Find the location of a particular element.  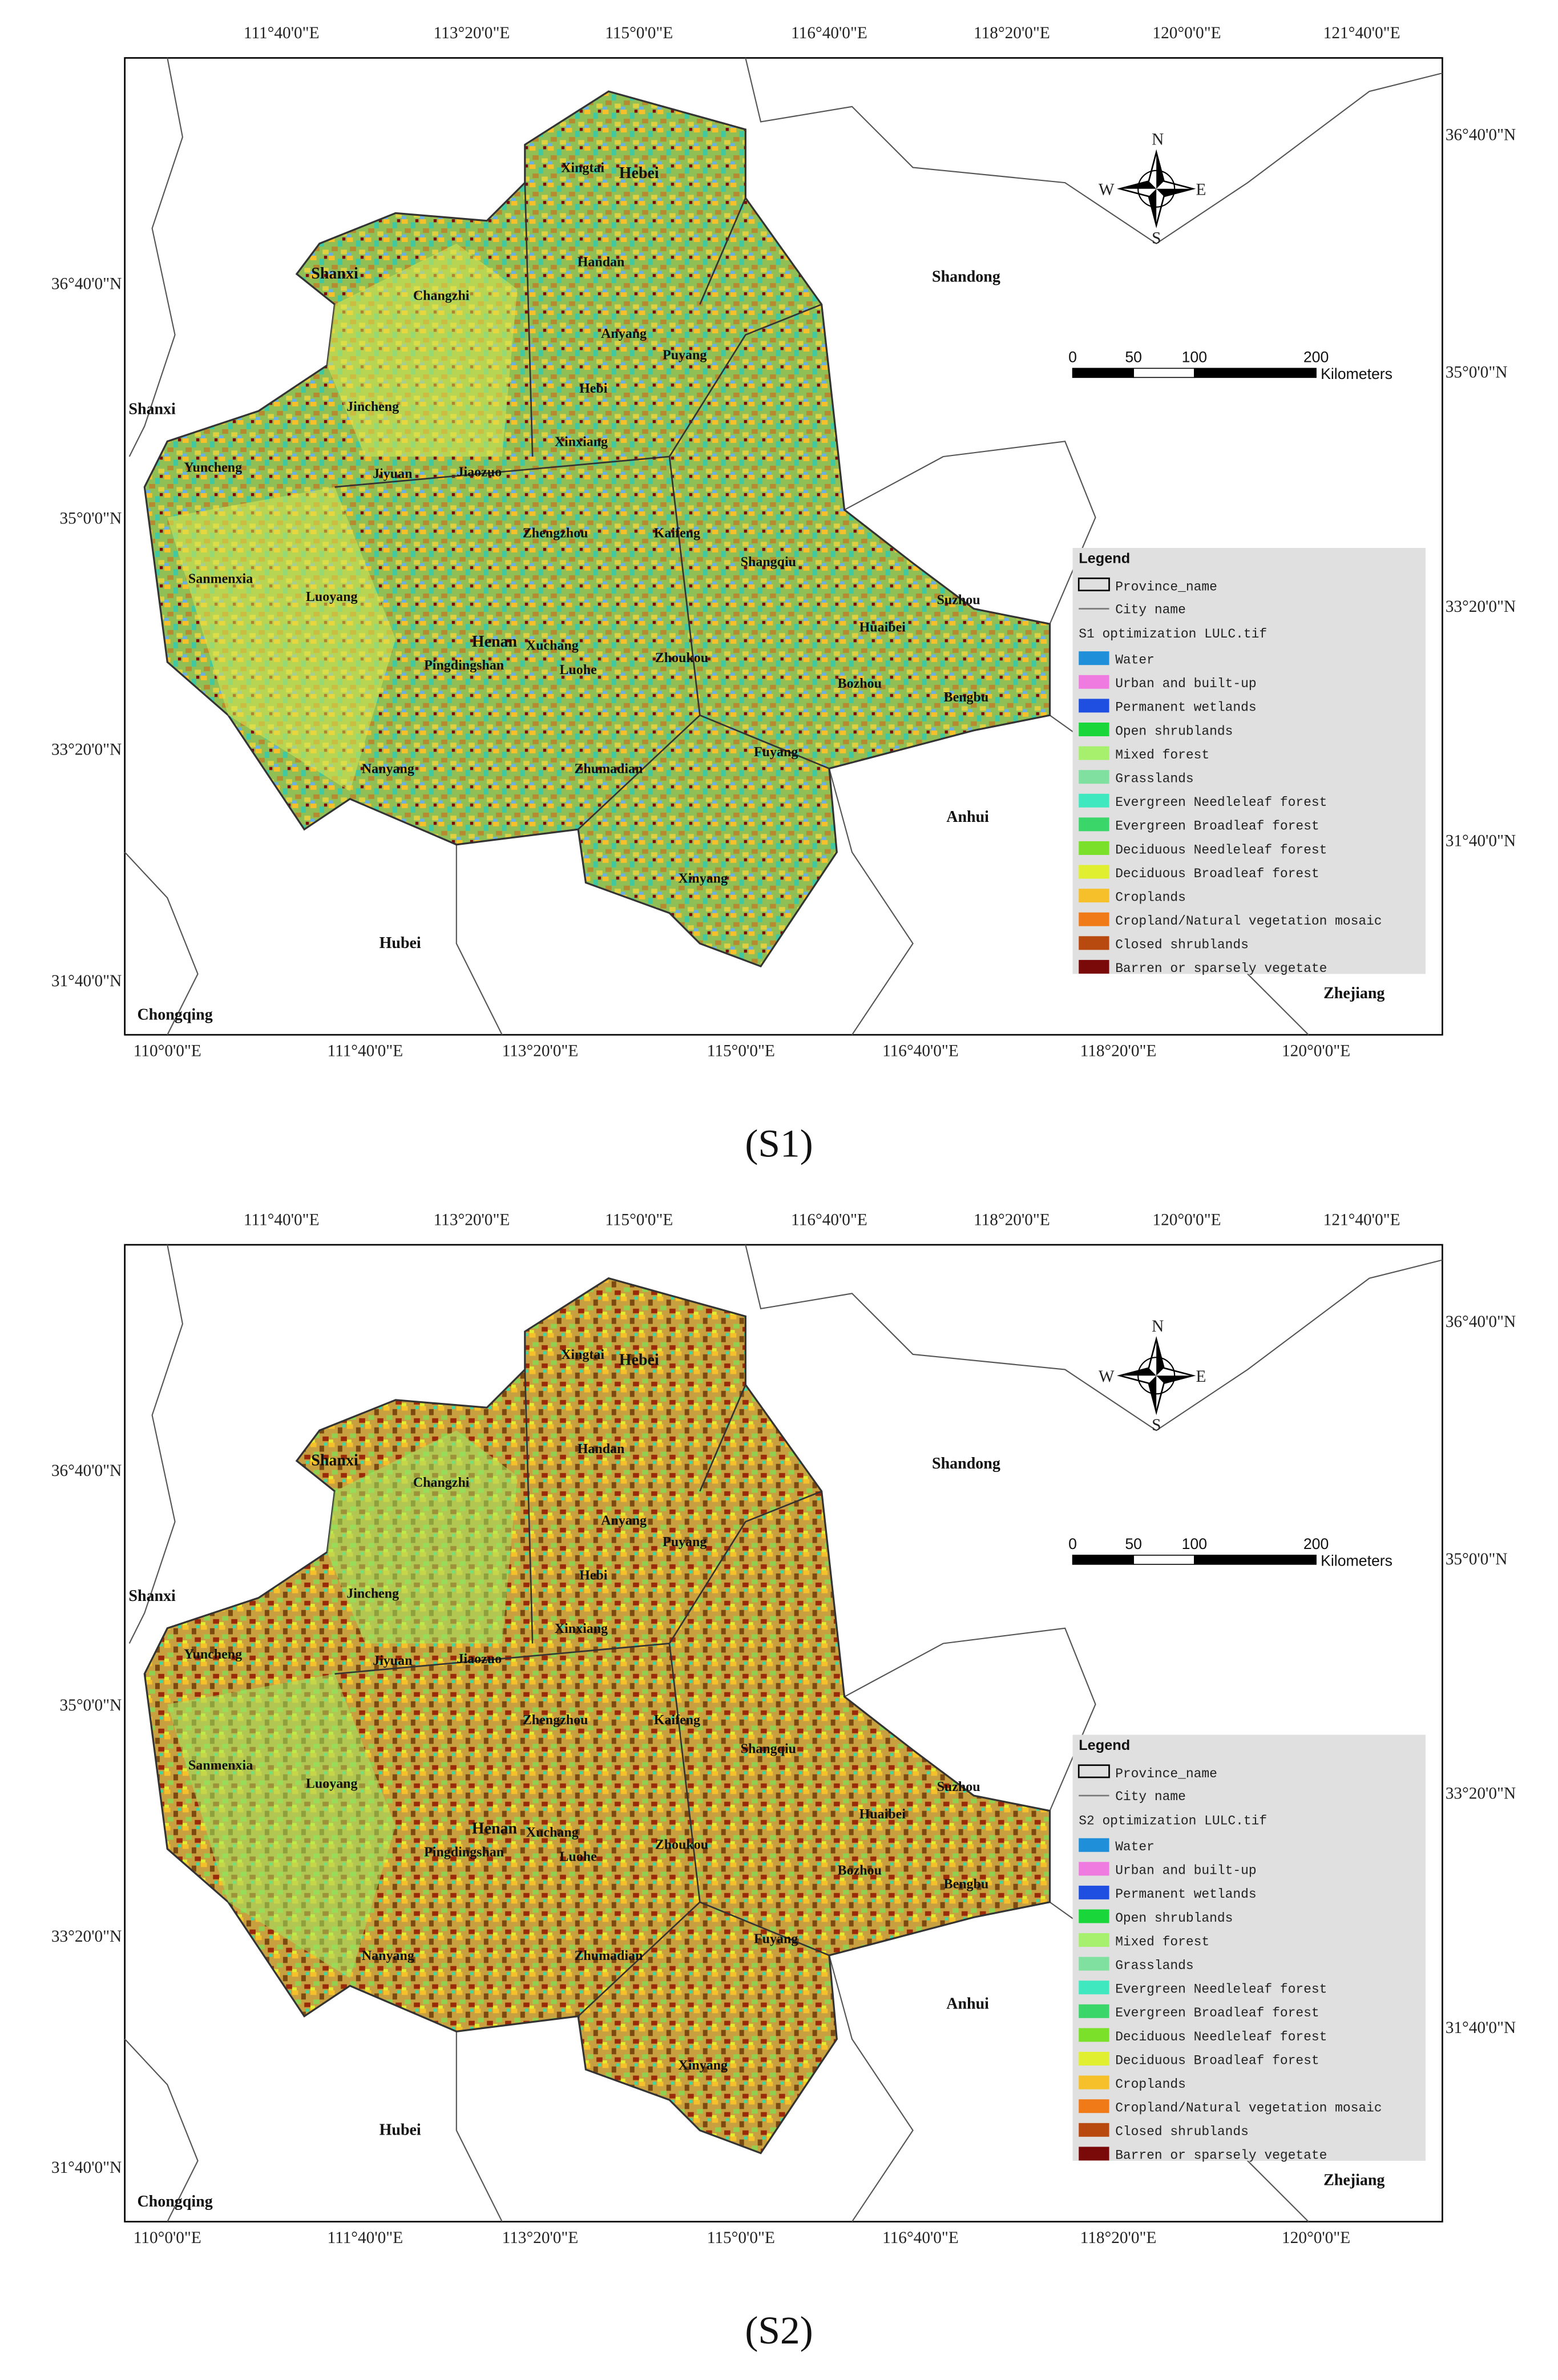

place-name: Chongqing is located at coordinates (174, 1014).